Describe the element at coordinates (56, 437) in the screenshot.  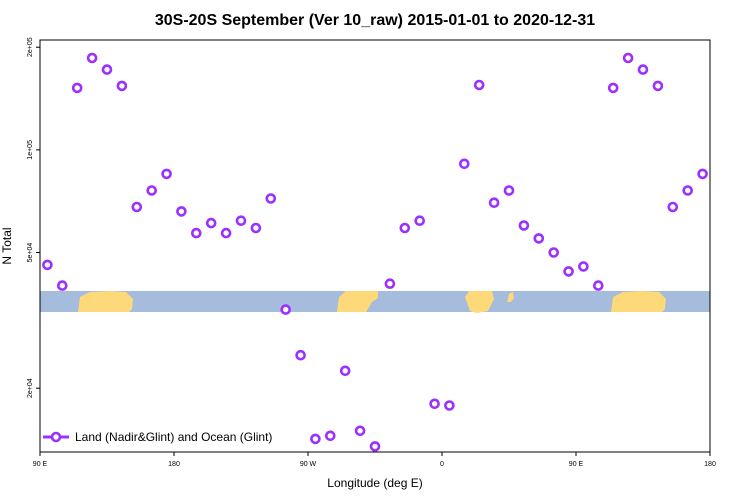
I see `legend-marker` at that location.